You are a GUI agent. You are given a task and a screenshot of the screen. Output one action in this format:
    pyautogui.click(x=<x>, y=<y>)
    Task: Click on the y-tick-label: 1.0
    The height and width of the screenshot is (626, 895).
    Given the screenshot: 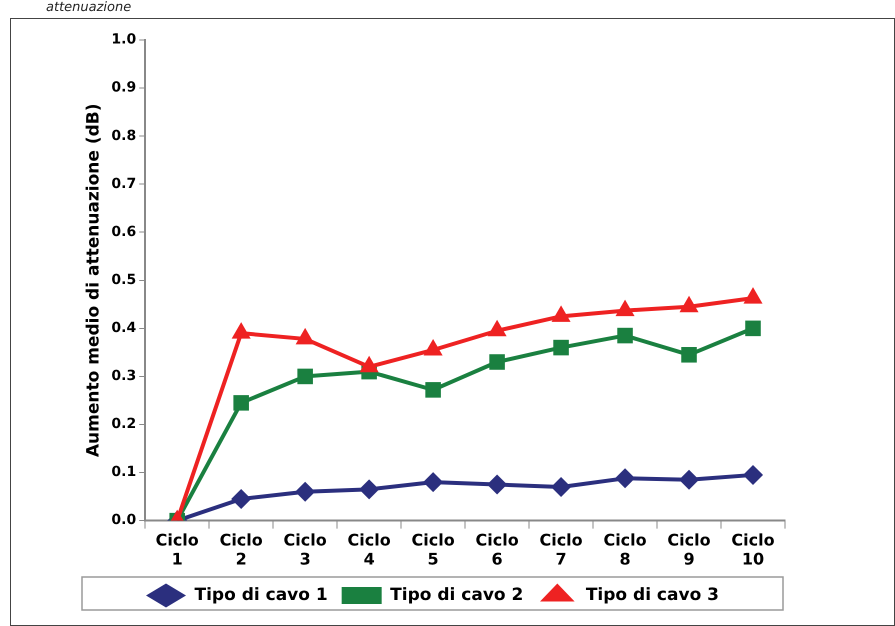 What is the action you would take?
    pyautogui.click(x=123, y=40)
    